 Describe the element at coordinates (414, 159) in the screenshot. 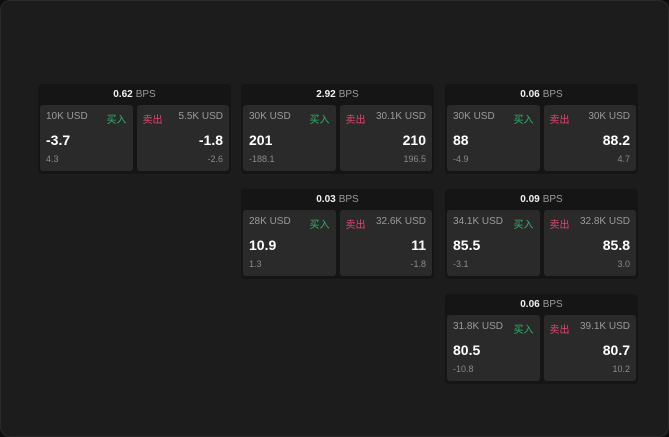

I see `ask-change: 196.5` at that location.